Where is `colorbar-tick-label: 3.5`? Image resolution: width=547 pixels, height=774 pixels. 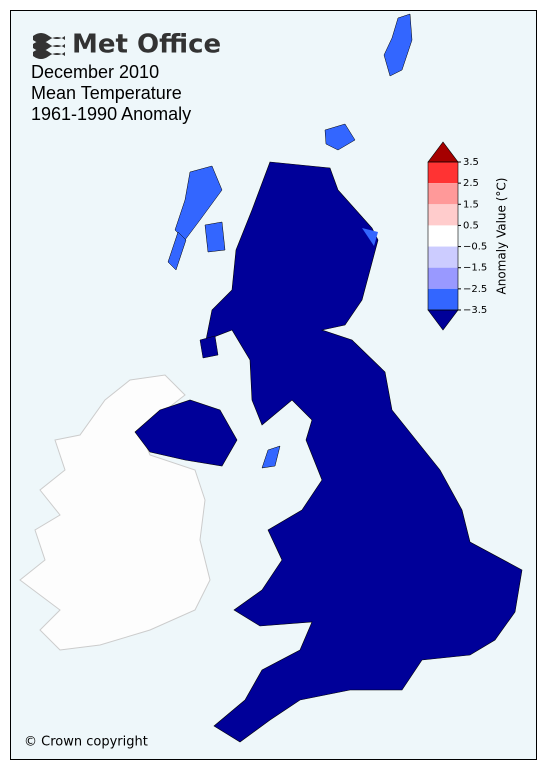
colorbar-tick-label: 3.5 is located at coordinates (471, 162).